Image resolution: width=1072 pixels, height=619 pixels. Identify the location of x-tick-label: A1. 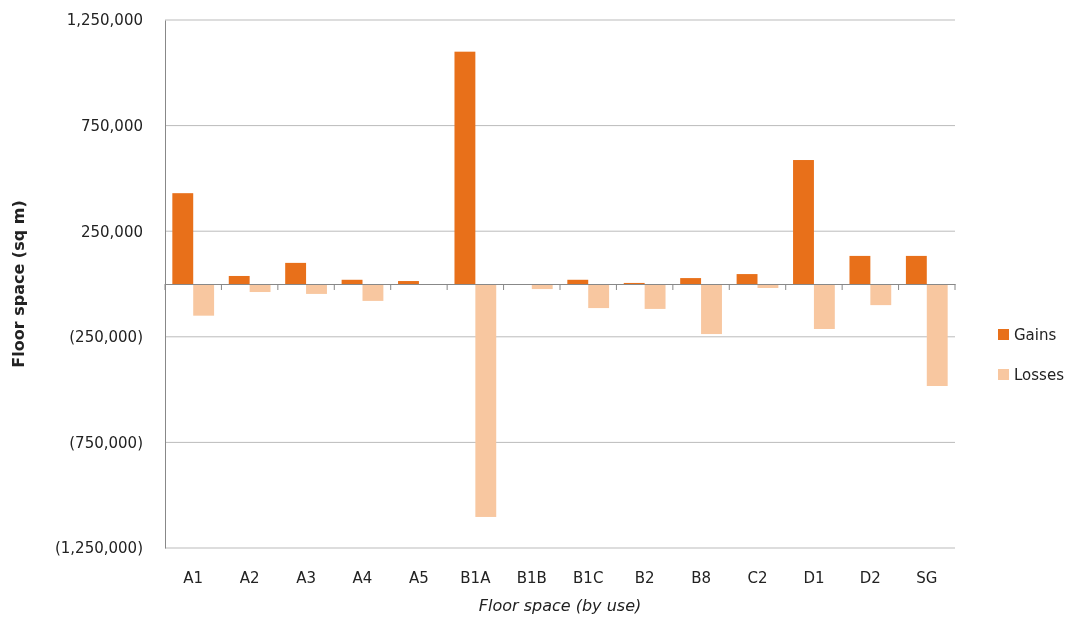
(193, 578).